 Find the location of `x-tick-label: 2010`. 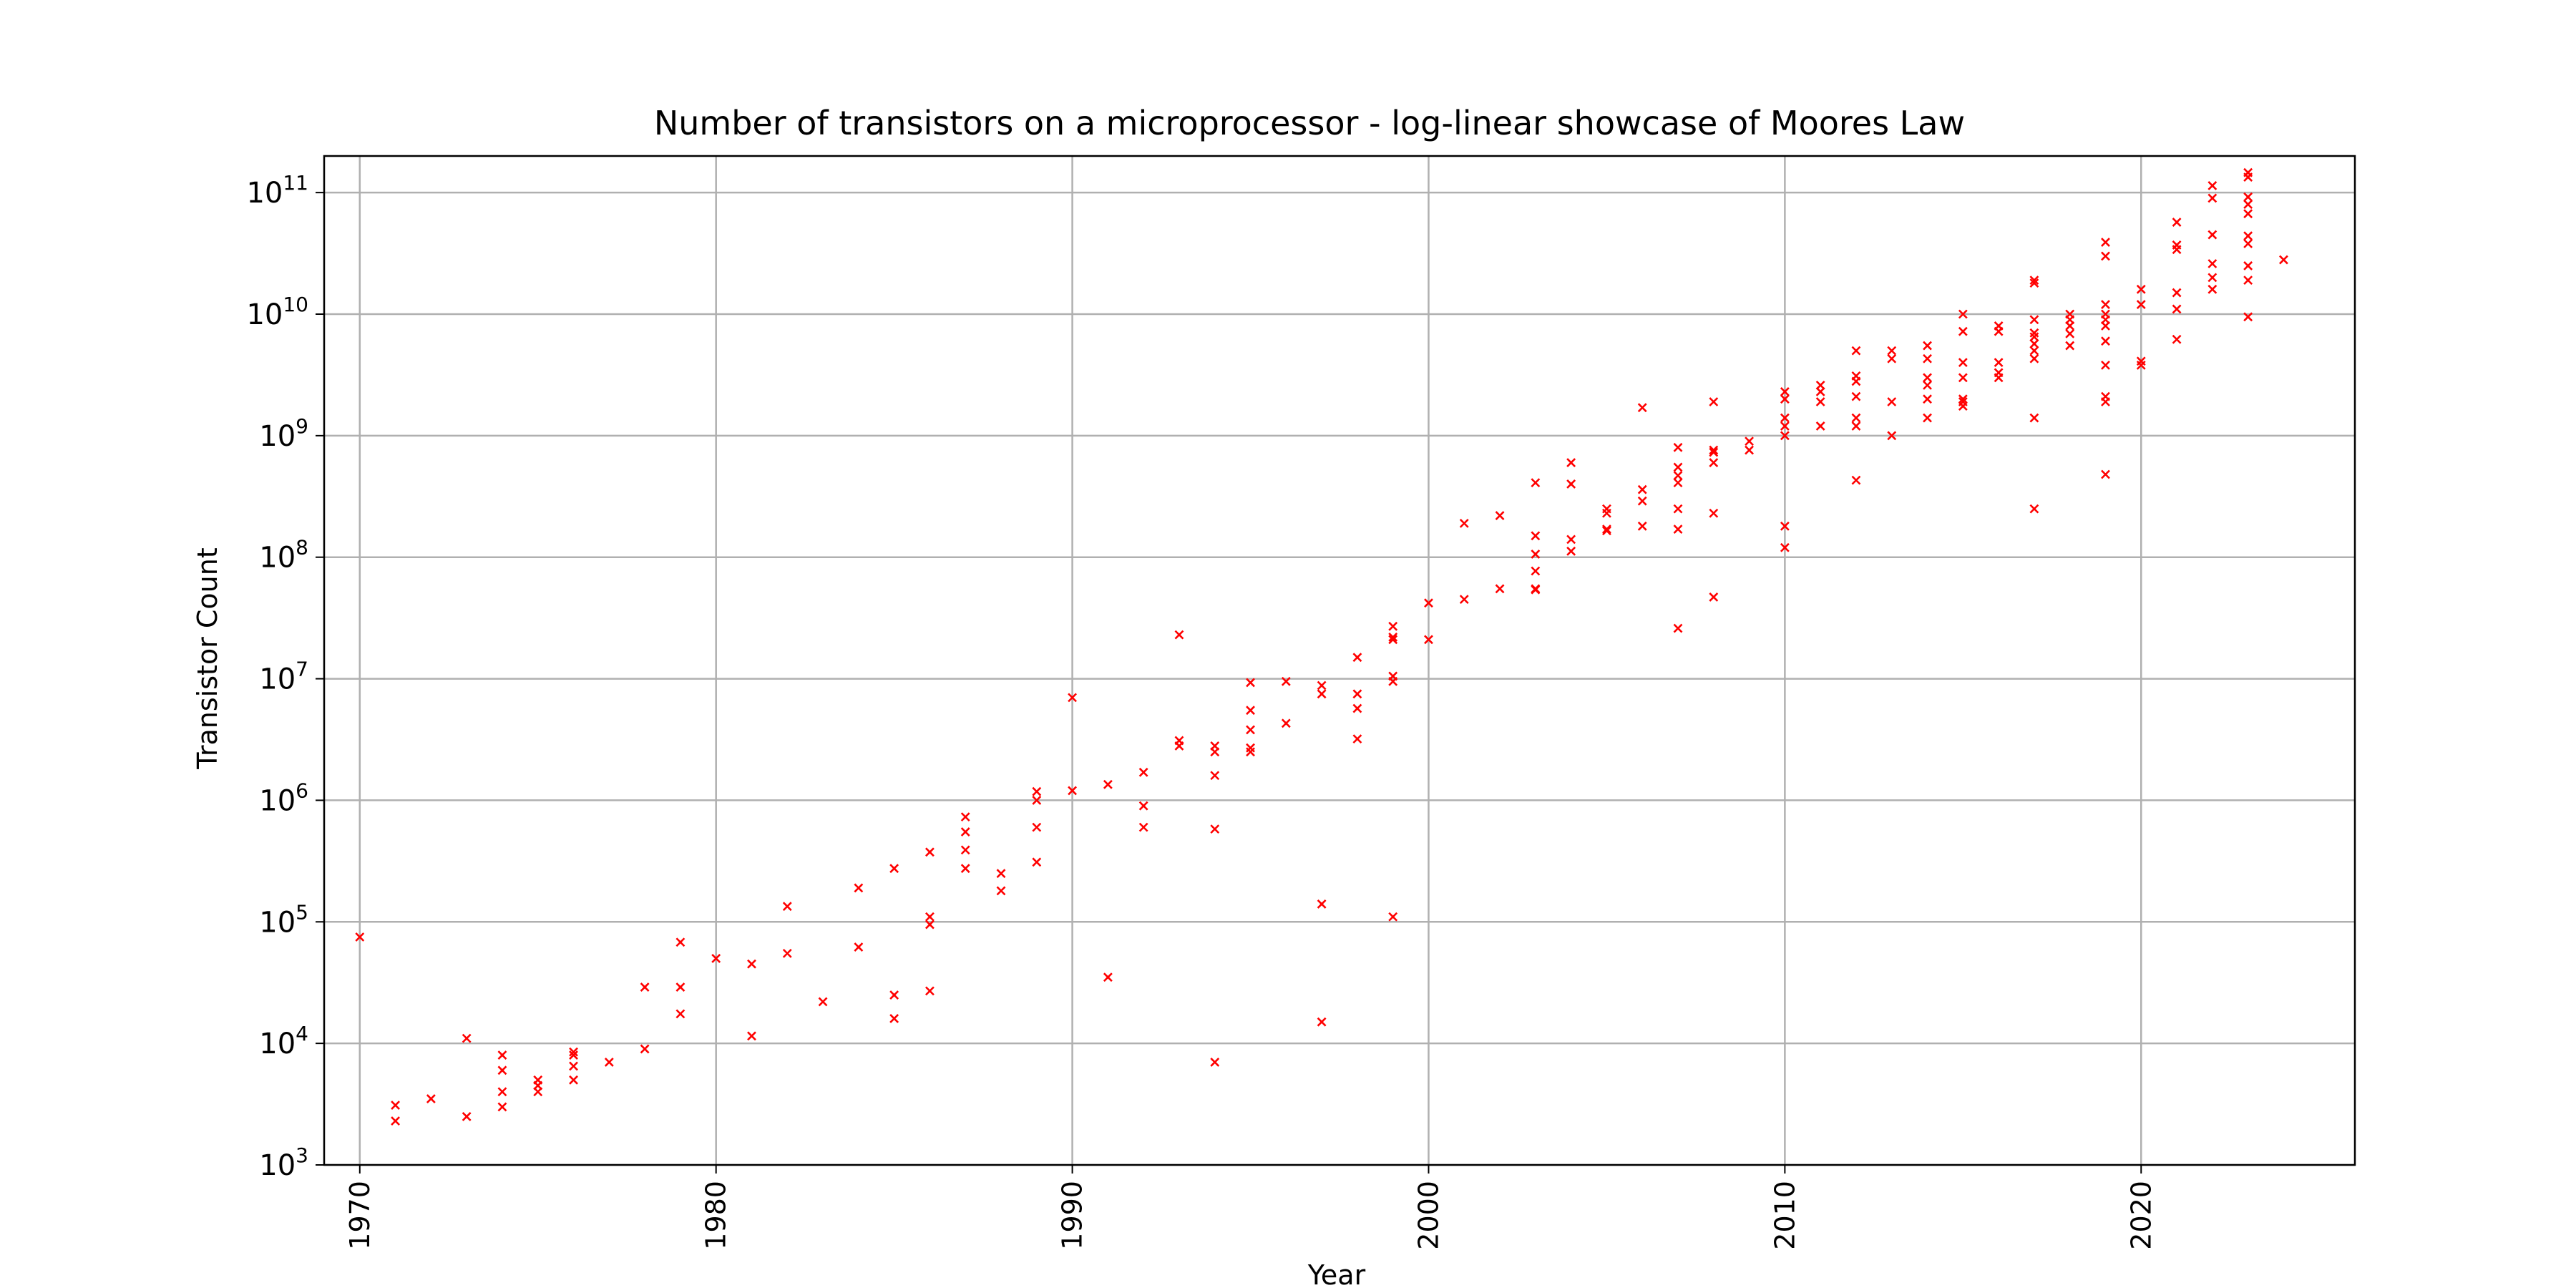

x-tick-label: 2010 is located at coordinates (1784, 1215).